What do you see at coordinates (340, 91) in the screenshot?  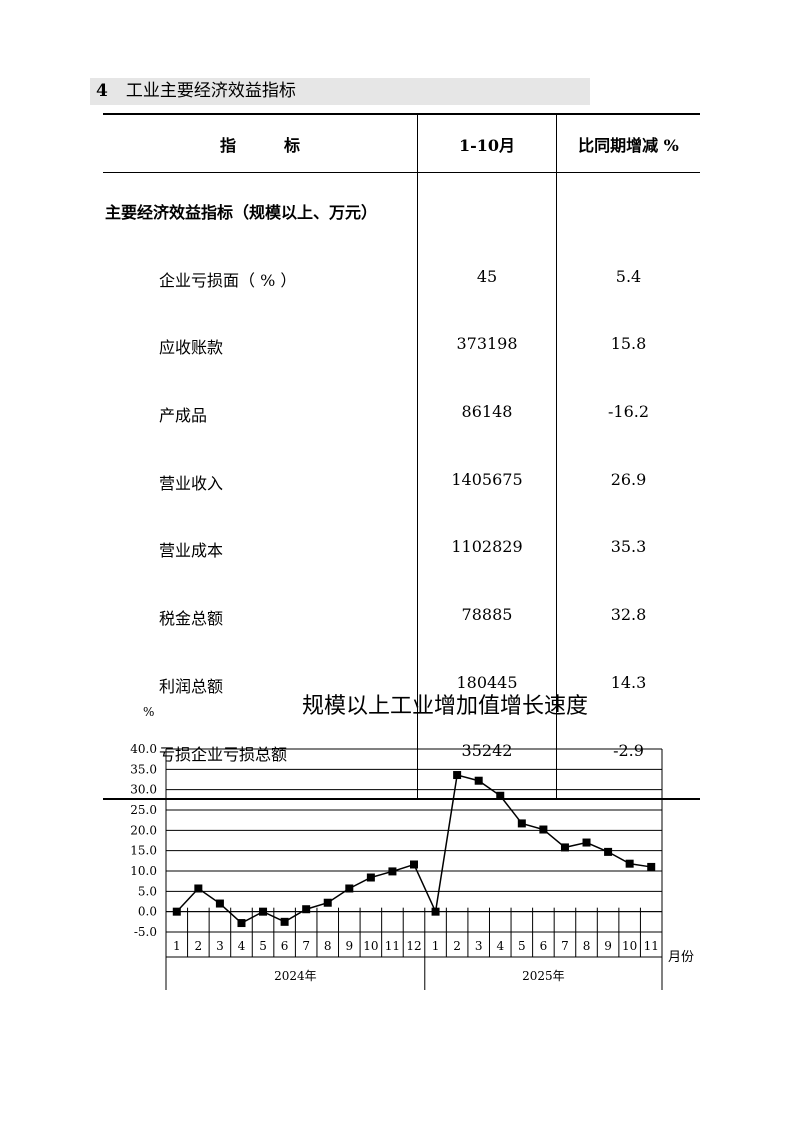 I see `section-header: 4 工业主要经济效益指标` at bounding box center [340, 91].